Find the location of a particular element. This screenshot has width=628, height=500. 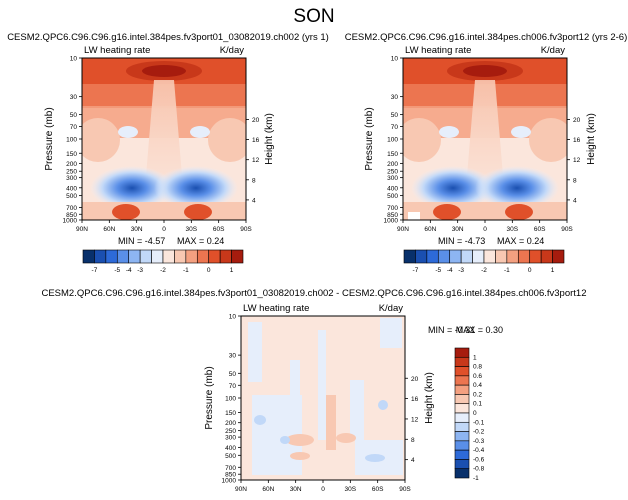

pressure-tick-label: 1000 is located at coordinates (391, 221).